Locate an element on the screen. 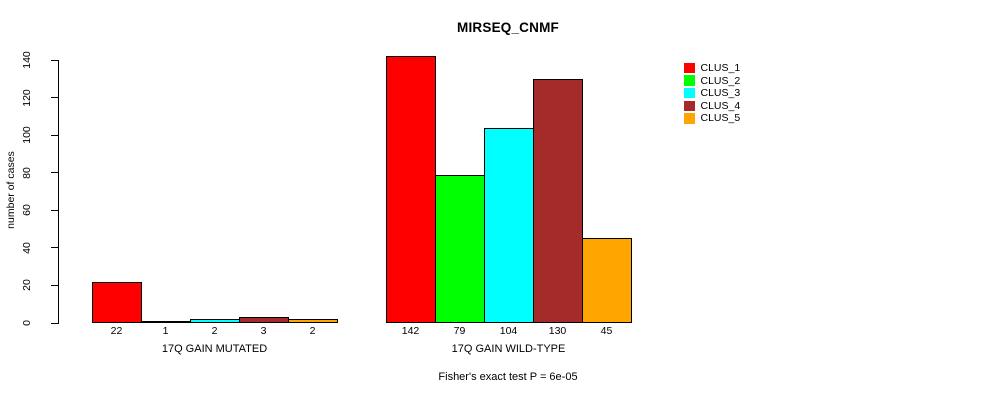 The image size is (990, 400). legend-item-clus_4: CLUS_4 is located at coordinates (712, 106).